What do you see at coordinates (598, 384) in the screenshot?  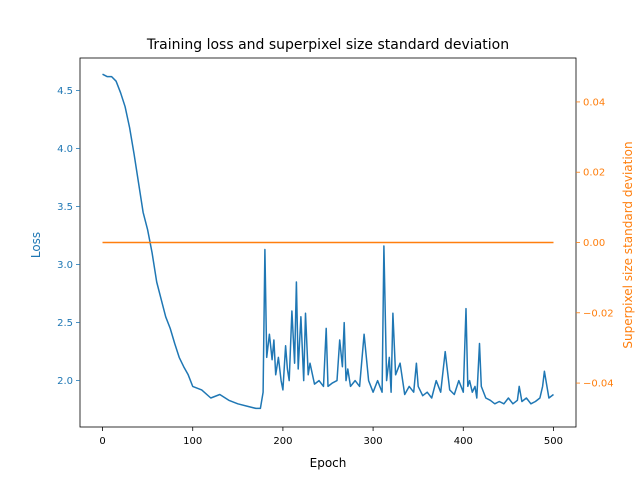 I see `y-tick-label-right: −0.04` at bounding box center [598, 384].